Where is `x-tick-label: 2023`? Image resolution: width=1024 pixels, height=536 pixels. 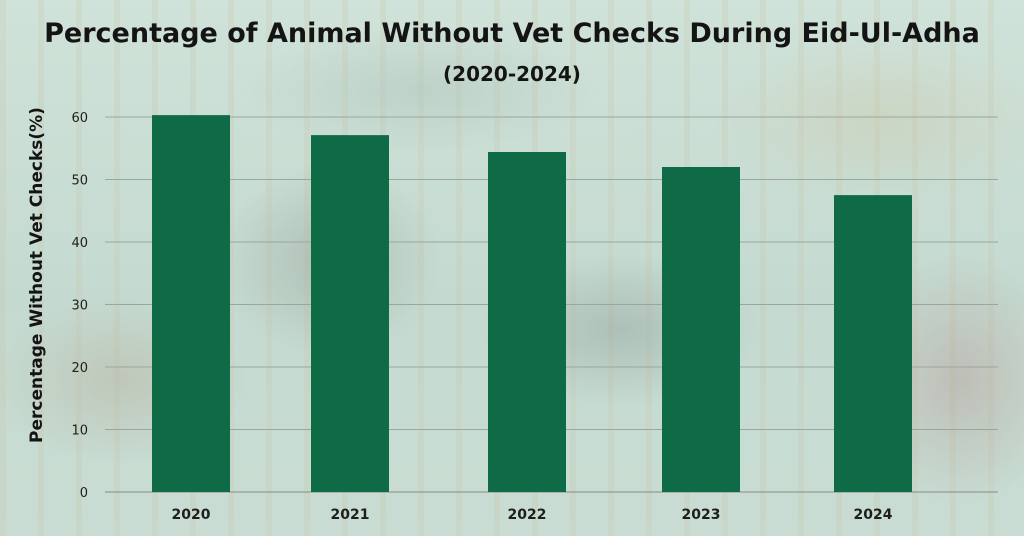 x-tick-label: 2023 is located at coordinates (701, 515).